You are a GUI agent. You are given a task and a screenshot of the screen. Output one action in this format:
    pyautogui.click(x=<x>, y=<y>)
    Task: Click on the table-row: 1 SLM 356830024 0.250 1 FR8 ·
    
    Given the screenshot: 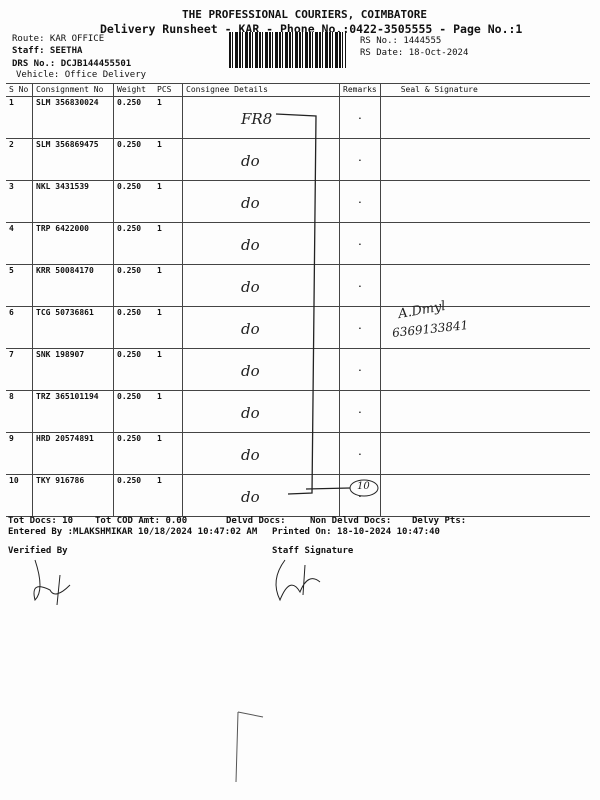 What is the action you would take?
    pyautogui.click(x=298, y=117)
    